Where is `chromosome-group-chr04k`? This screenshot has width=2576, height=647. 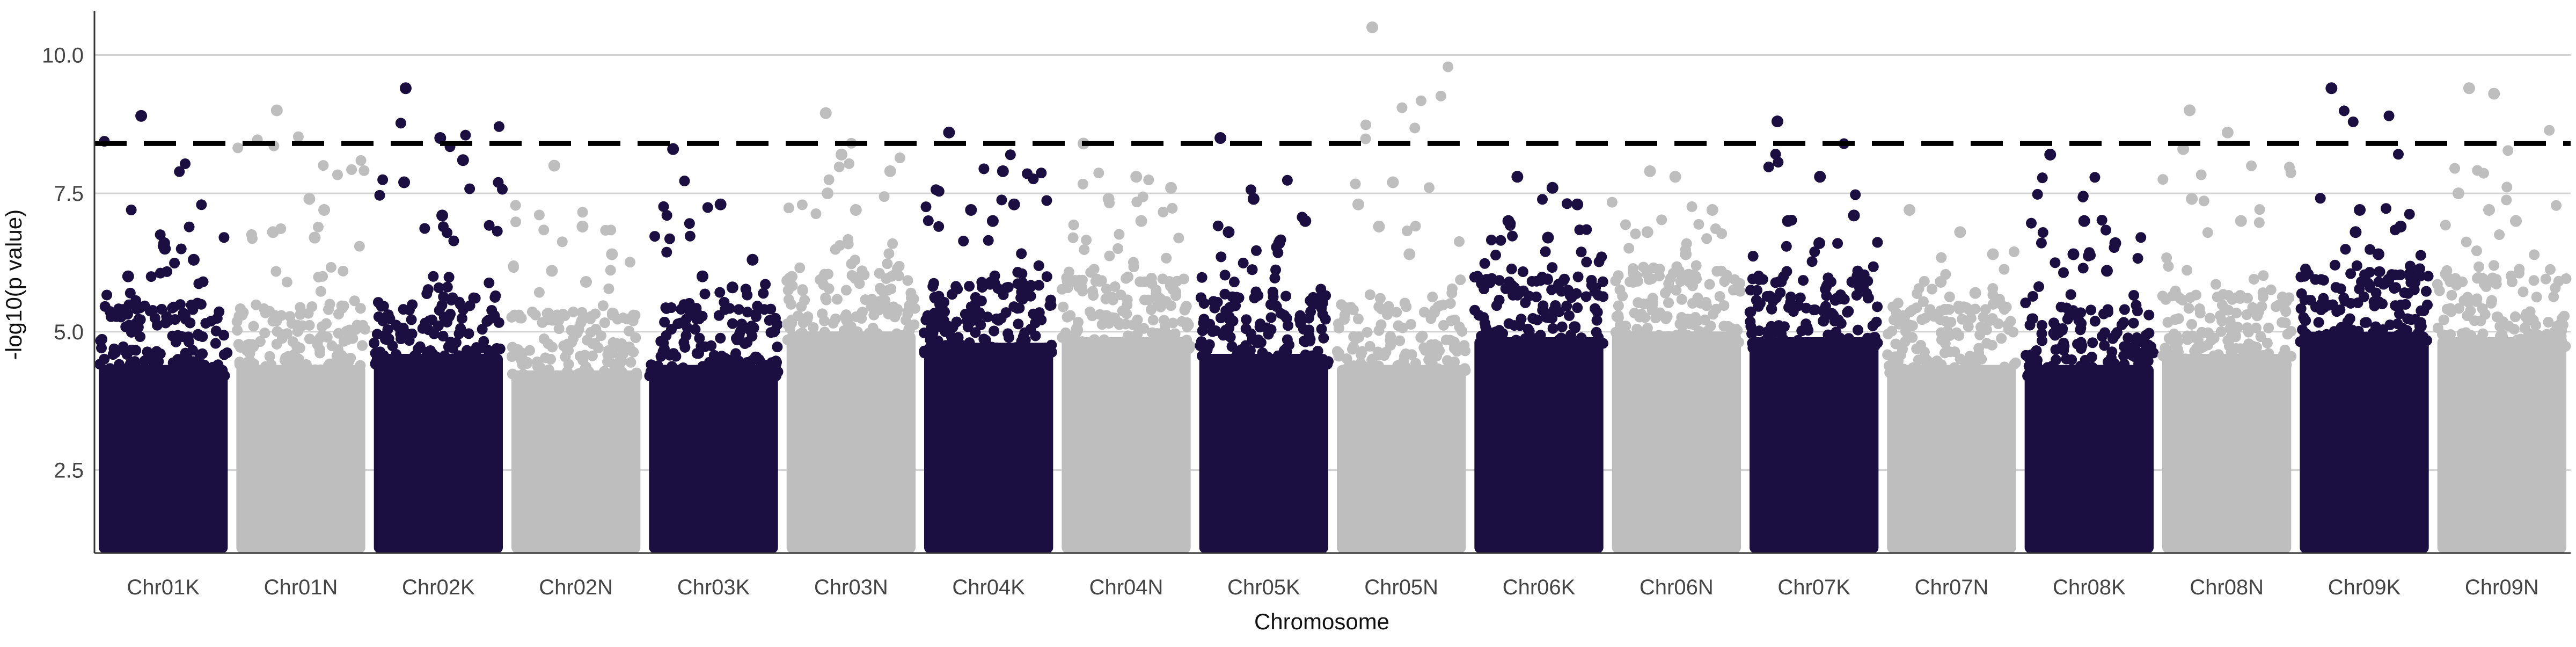 chromosome-group-chr04k is located at coordinates (988, 339).